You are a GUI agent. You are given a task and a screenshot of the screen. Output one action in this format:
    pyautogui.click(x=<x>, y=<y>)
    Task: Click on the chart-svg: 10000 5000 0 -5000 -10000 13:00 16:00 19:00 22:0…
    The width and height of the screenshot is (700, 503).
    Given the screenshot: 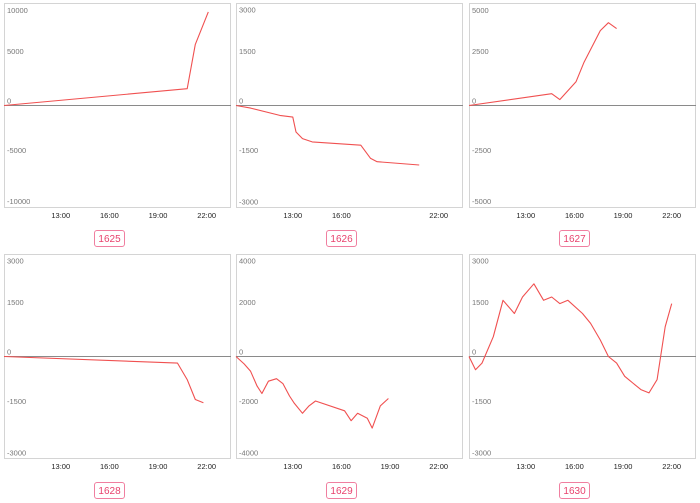 What is the action you would take?
    pyautogui.click(x=117, y=111)
    